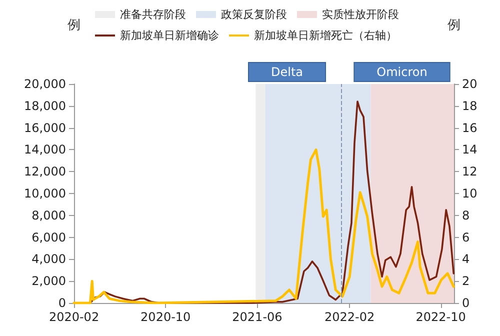 The height and width of the screenshot is (336, 500). Describe the element at coordinates (360, 14) in the screenshot. I see `legend-label: 实质性放开阶段` at that location.